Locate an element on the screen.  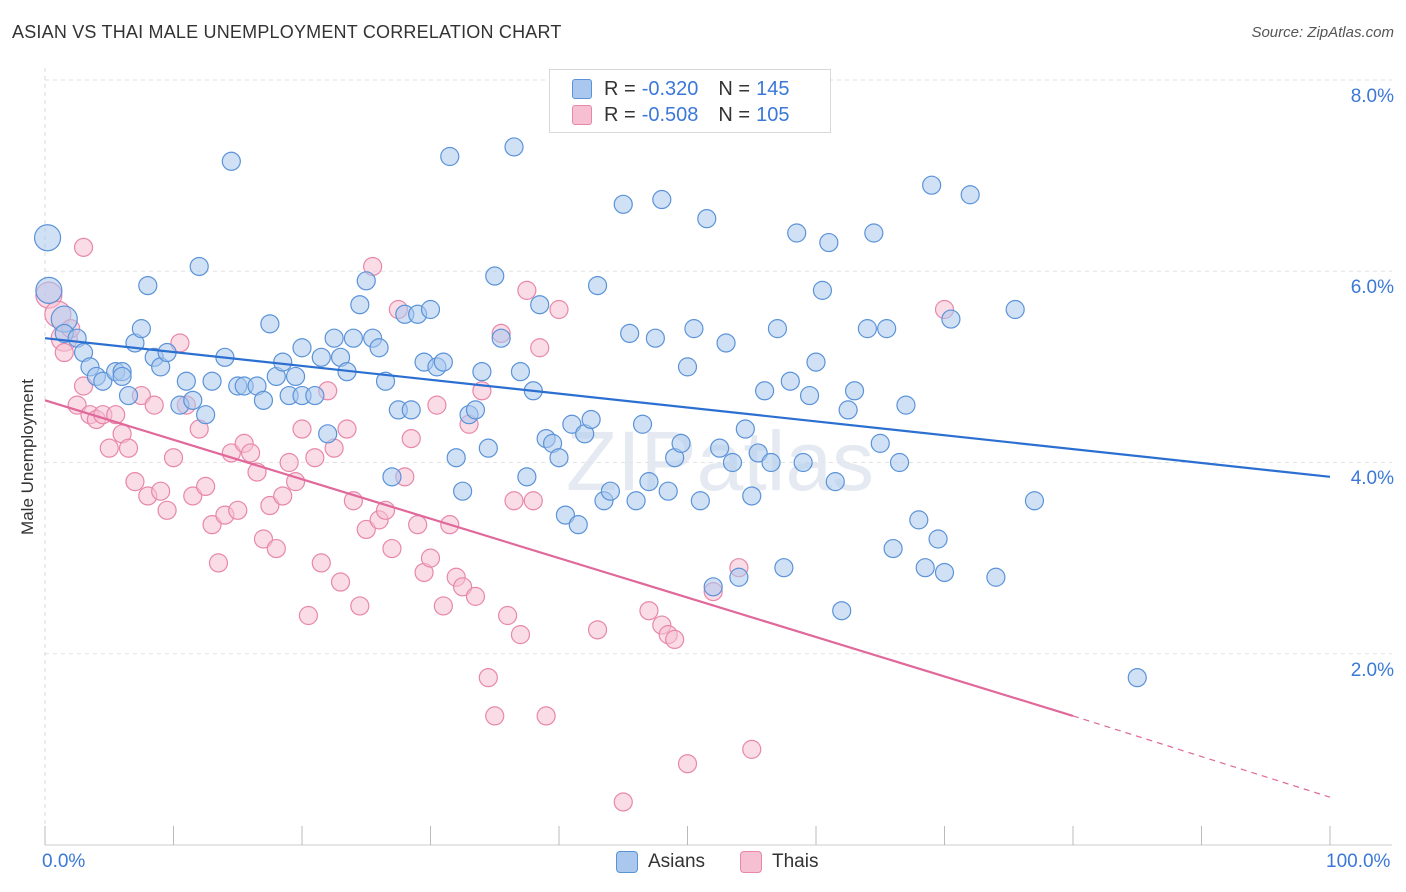
thais-swatch is located at coordinates (582, 115).